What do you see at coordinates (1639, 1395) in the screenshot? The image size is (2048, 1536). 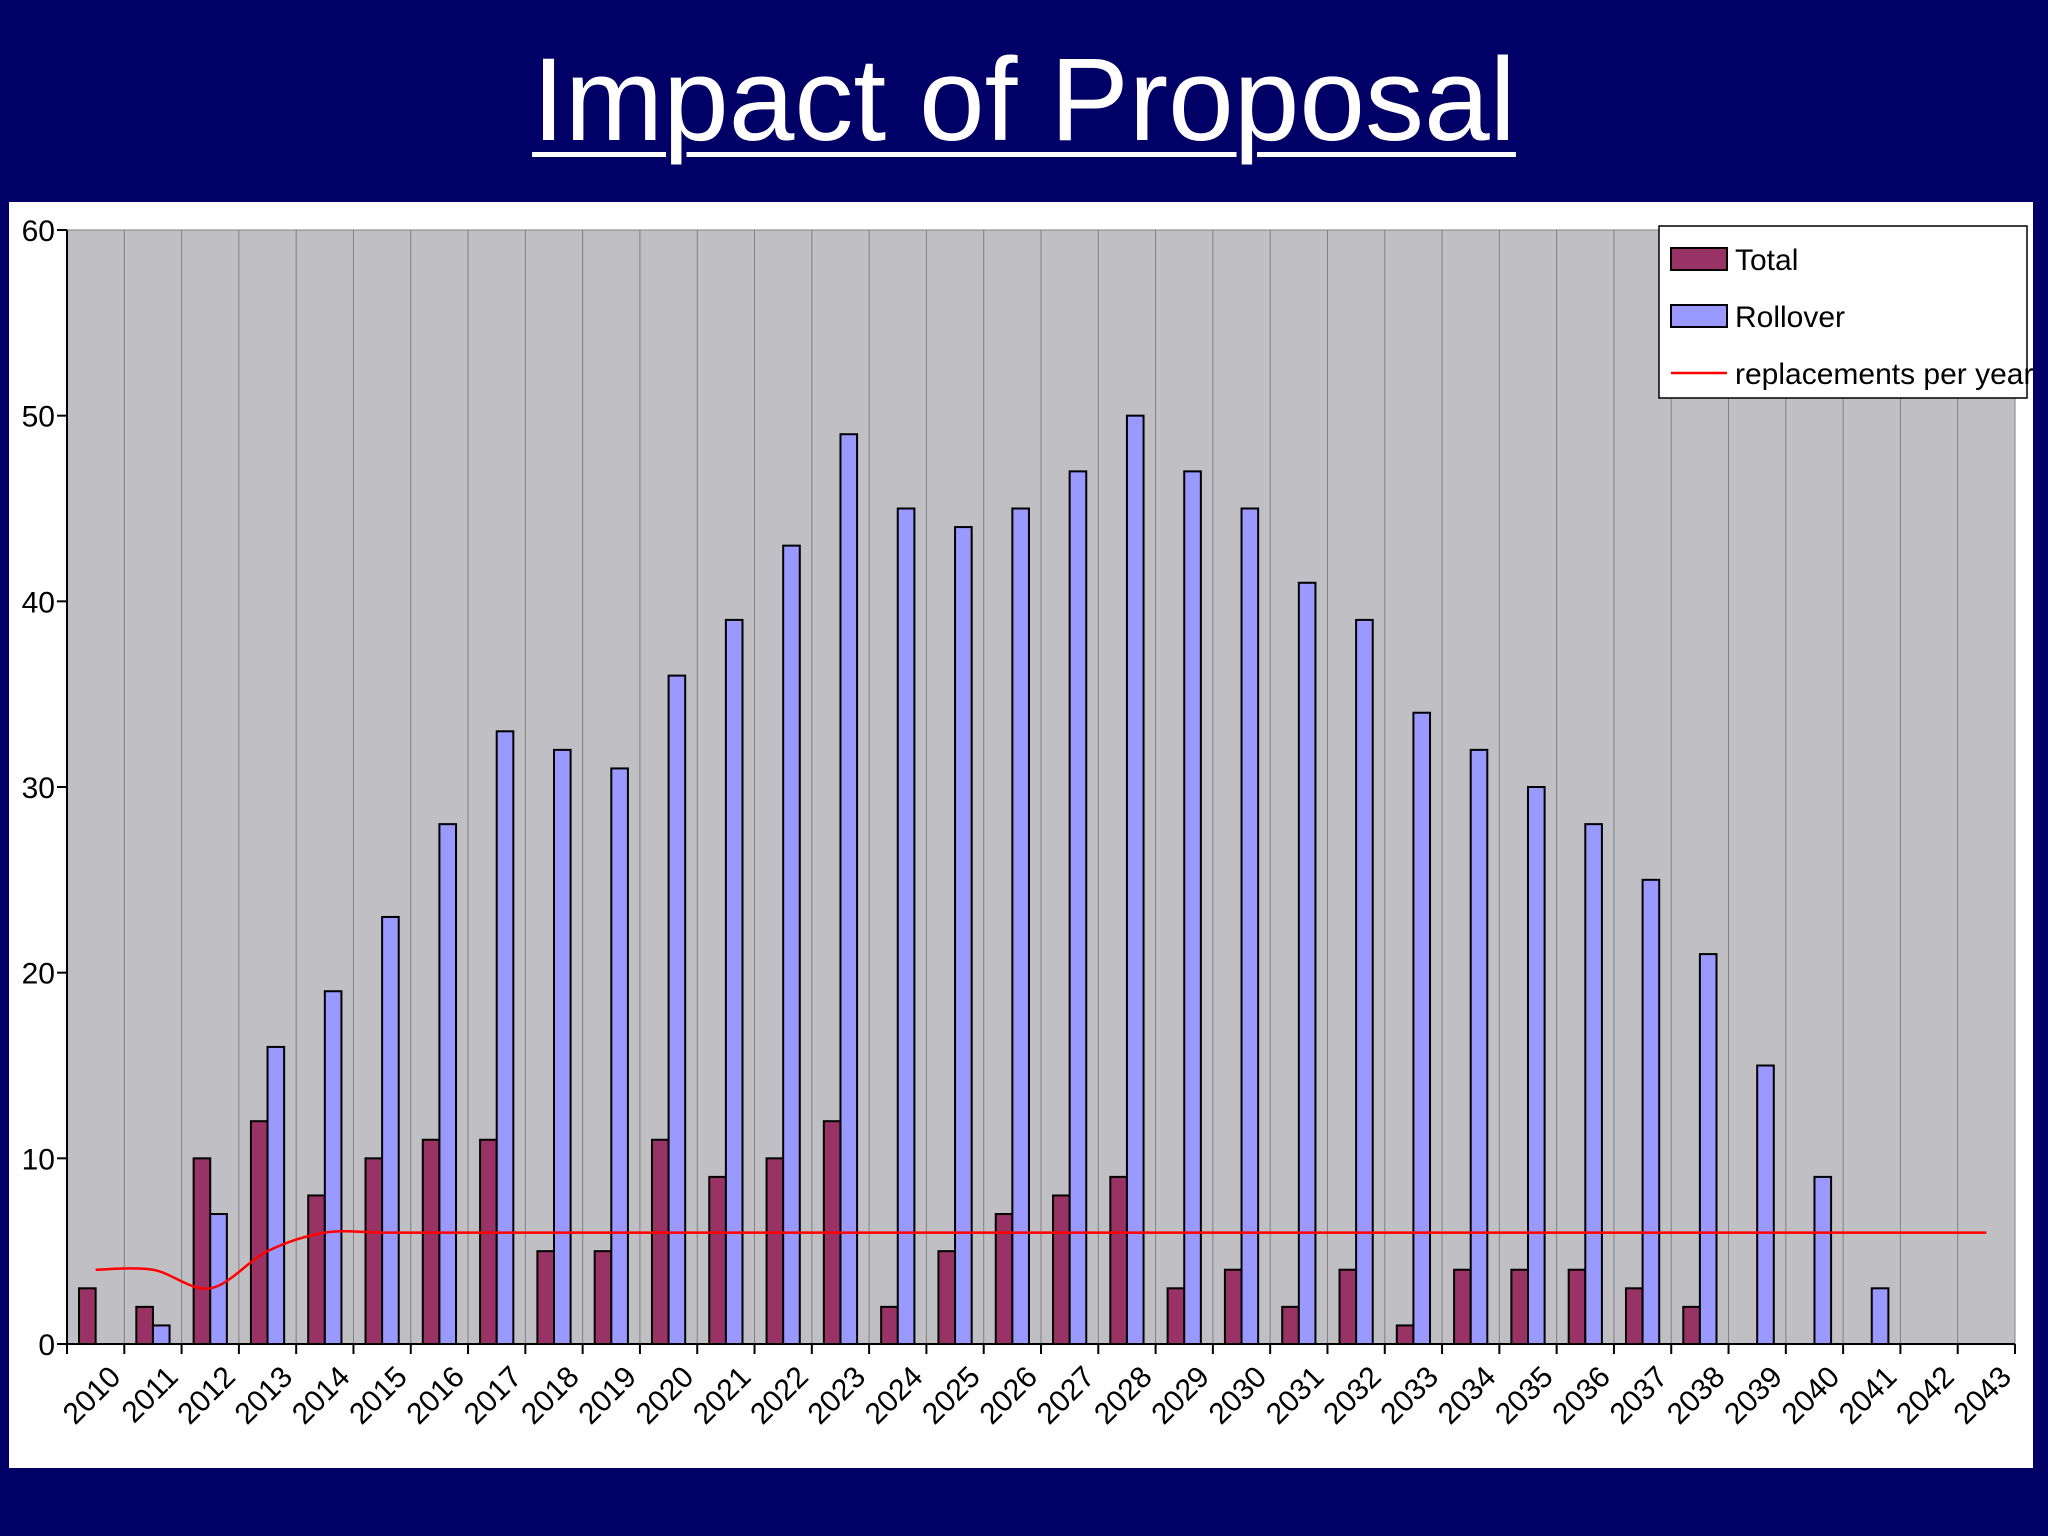 I see `x-tick-label: 2037` at bounding box center [1639, 1395].